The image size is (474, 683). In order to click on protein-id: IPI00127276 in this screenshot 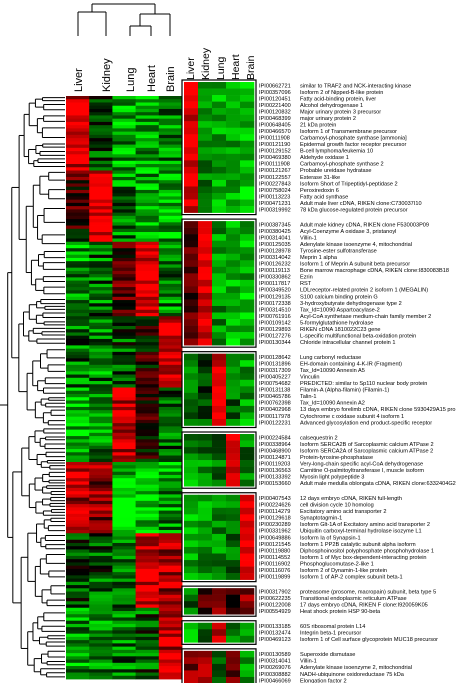, I will do `click(275, 336)`.